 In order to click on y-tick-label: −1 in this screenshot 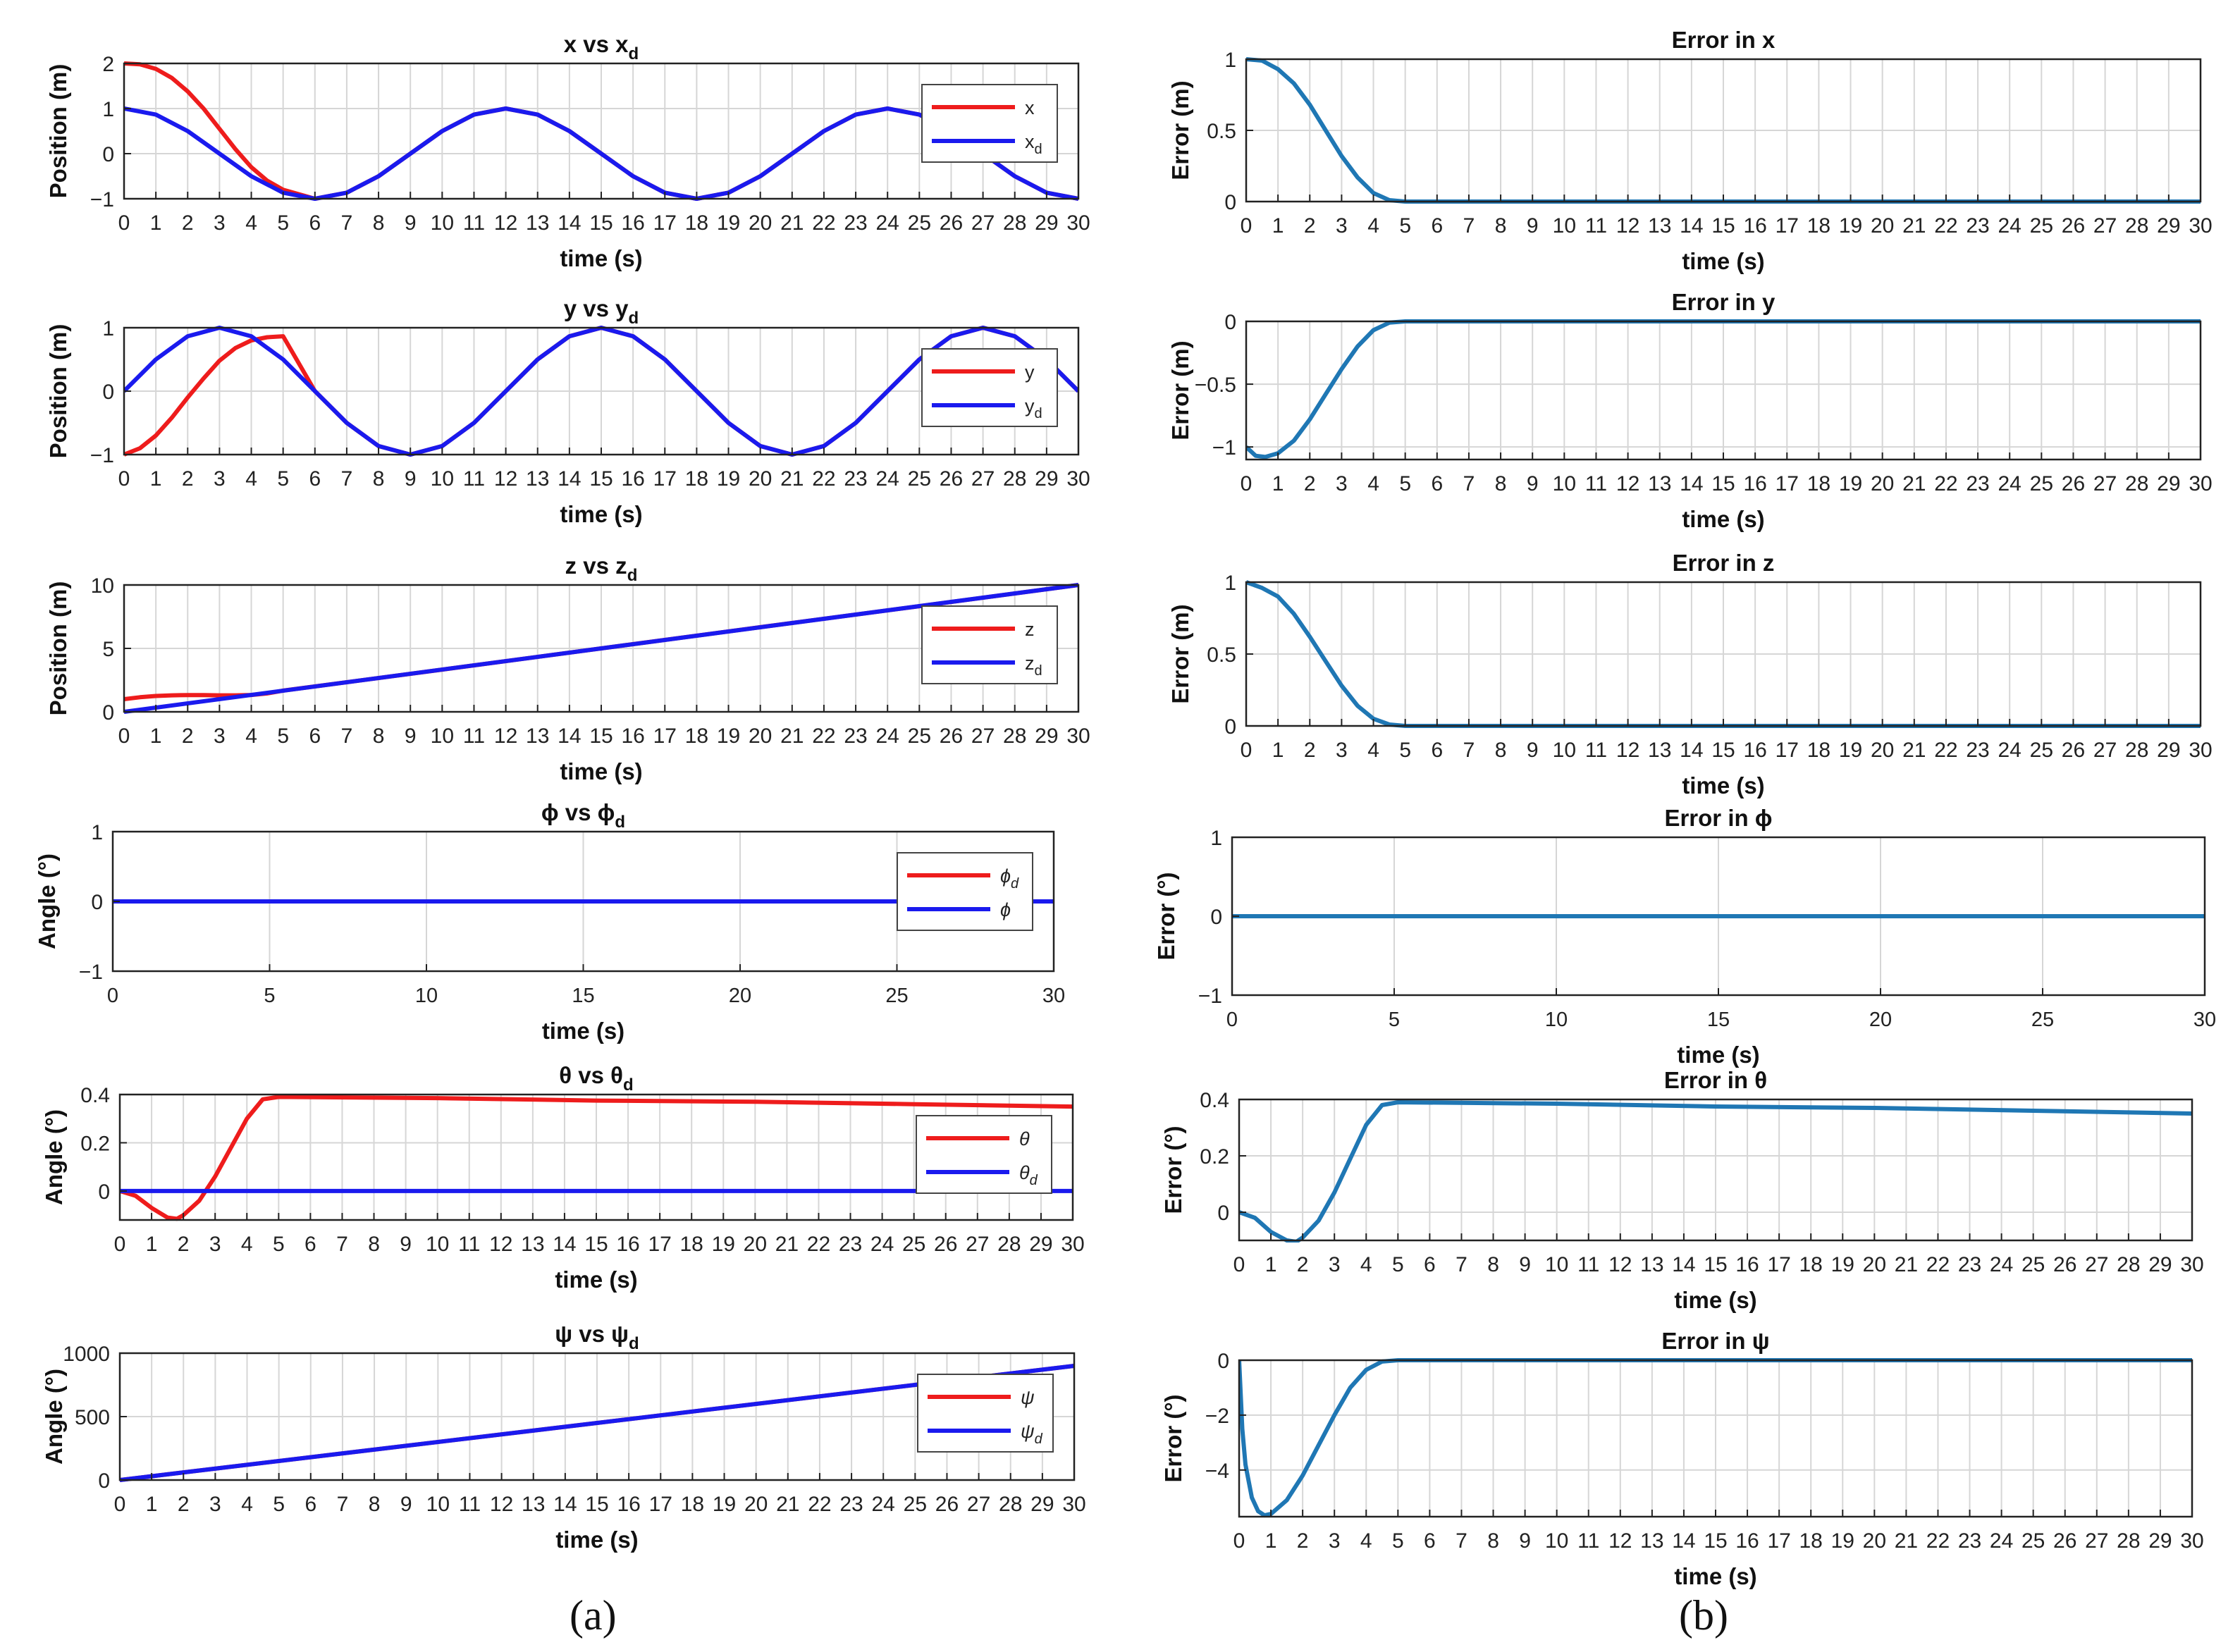, I will do `click(102, 456)`.